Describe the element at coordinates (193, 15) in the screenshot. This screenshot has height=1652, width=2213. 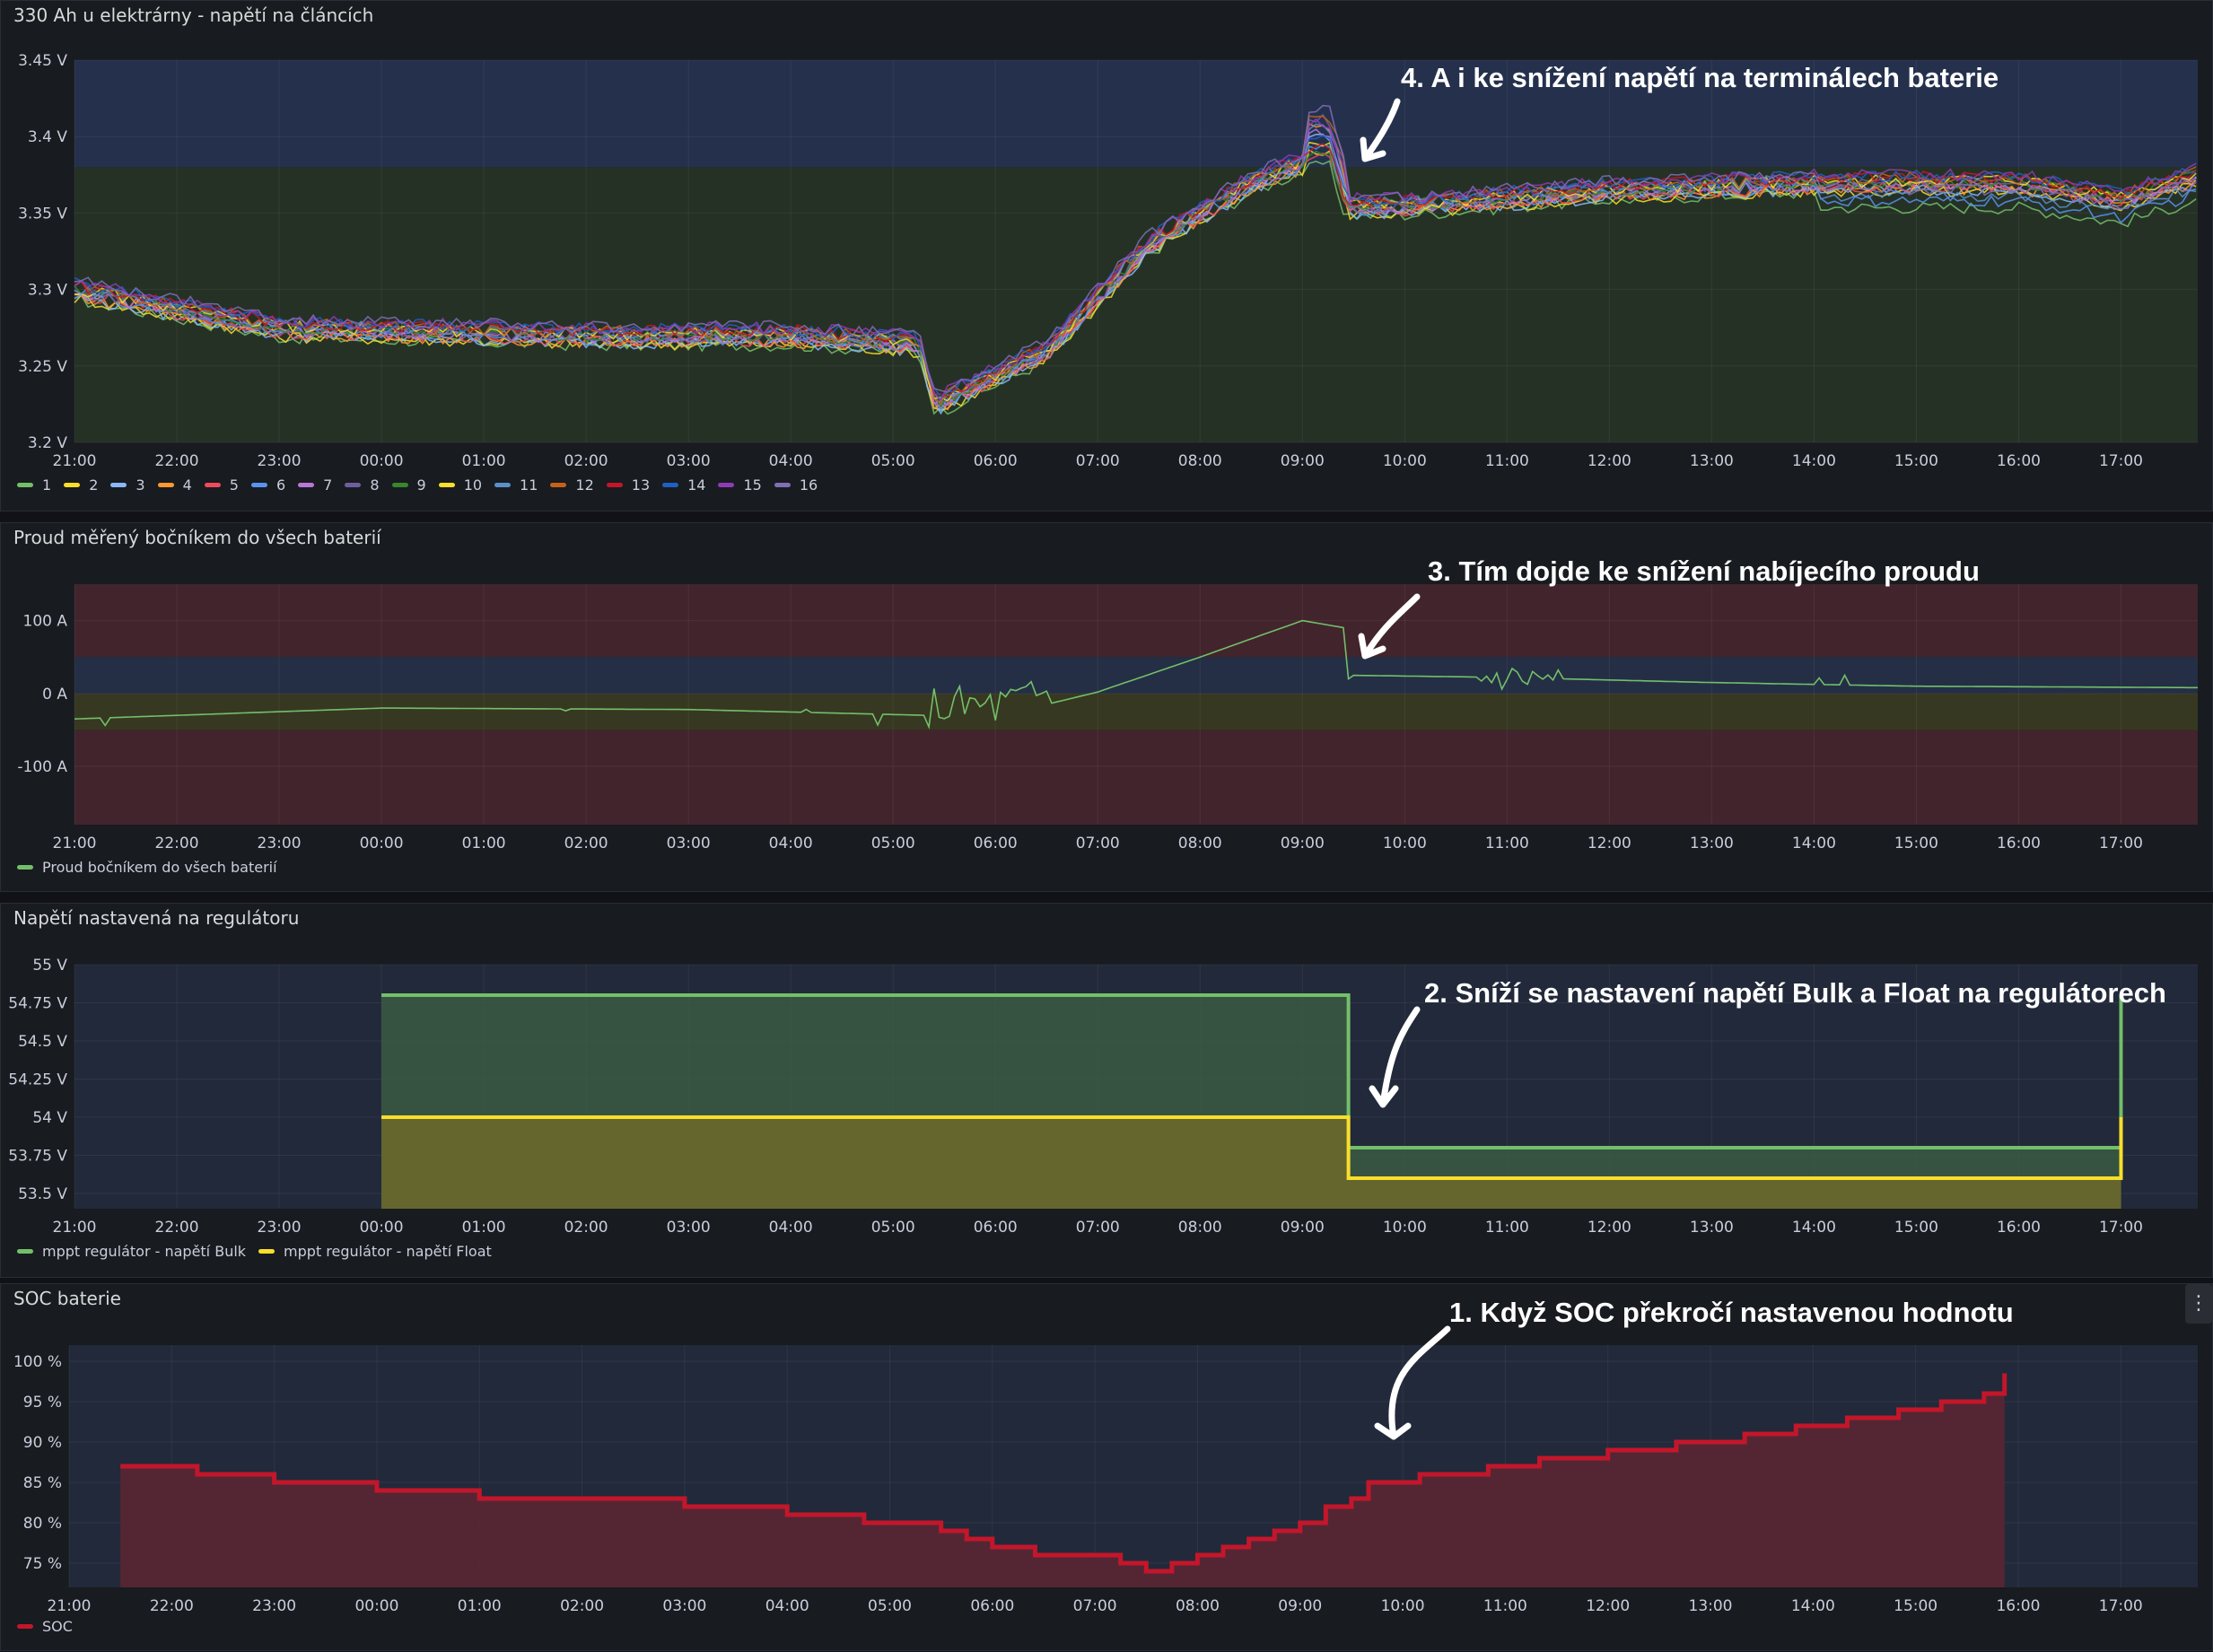
I see `panel-title: 330 Ah u elektrárny - napětí na článcích` at that location.